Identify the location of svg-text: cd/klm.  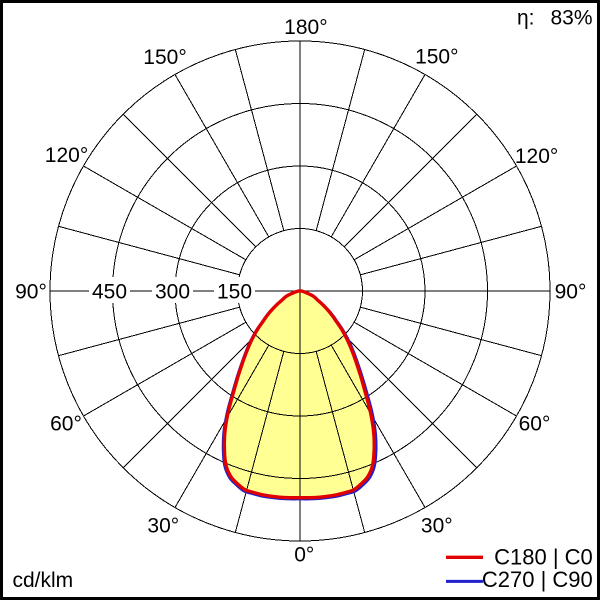
(43, 580).